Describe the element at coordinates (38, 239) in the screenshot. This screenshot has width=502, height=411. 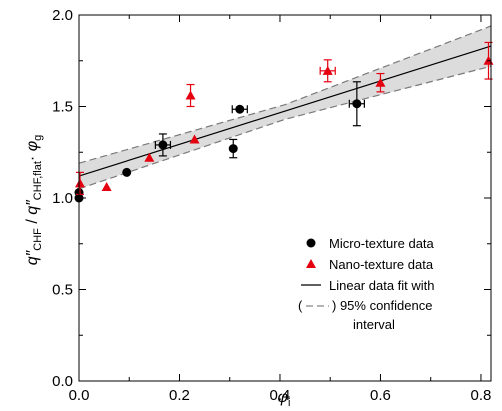
I see `y-title-sub1: CHF` at that location.